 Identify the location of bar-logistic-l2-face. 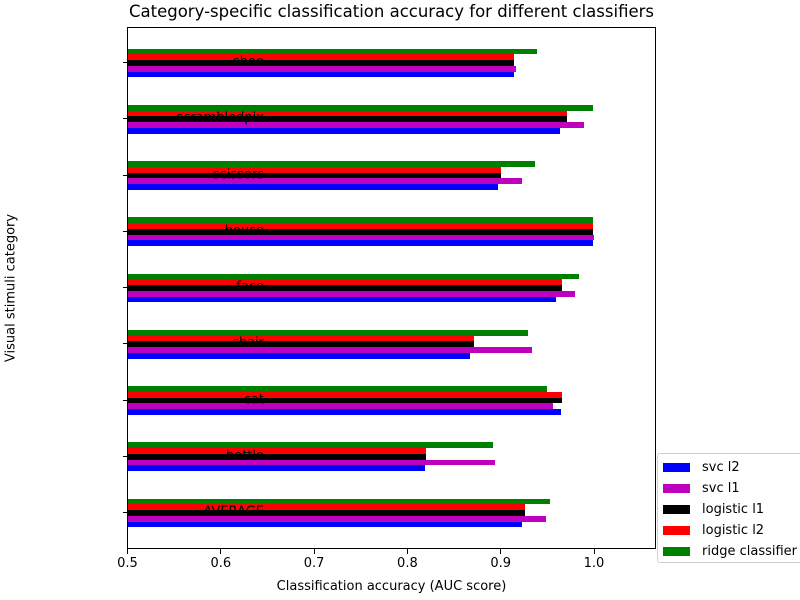
(345, 282).